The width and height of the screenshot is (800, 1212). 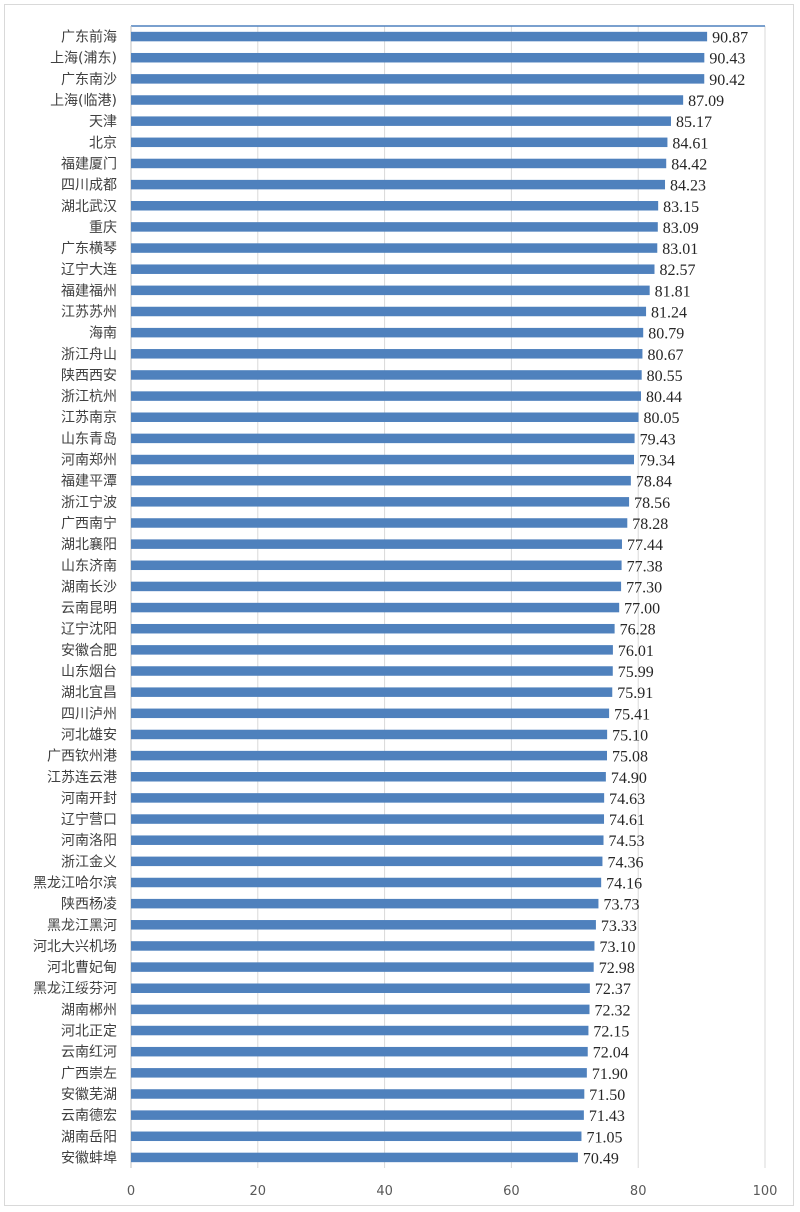 What do you see at coordinates (690, 143) in the screenshot?
I see `value-label: 84.61` at bounding box center [690, 143].